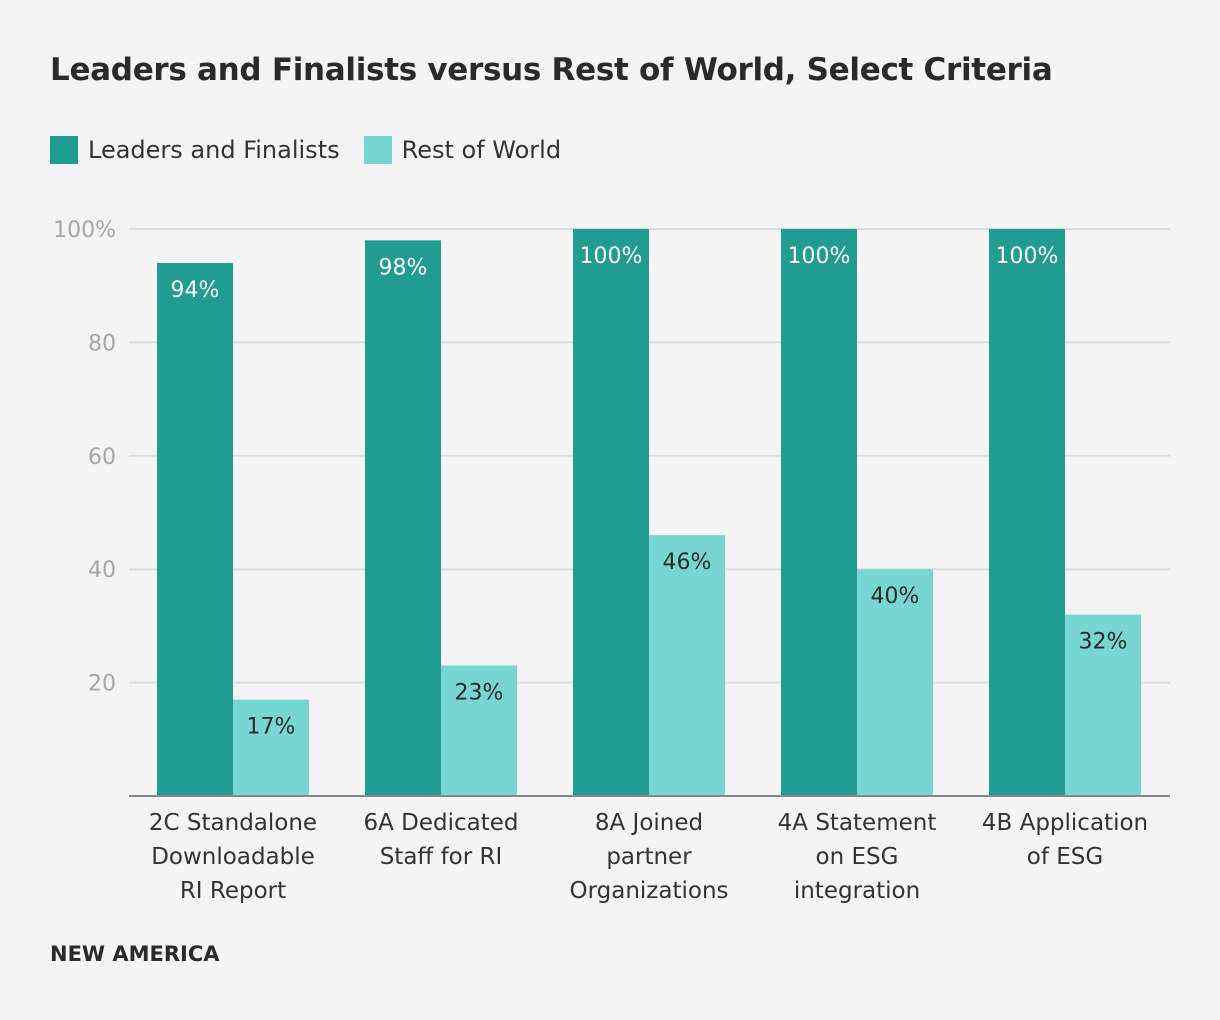 This screenshot has width=1220, height=1020. What do you see at coordinates (64, 150) in the screenshot?
I see `legend-swatch-leaders` at bounding box center [64, 150].